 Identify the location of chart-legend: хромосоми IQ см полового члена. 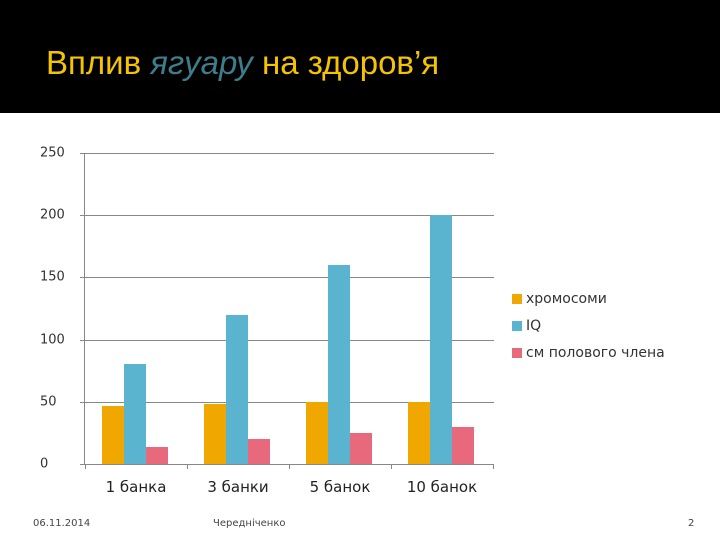
(588, 325).